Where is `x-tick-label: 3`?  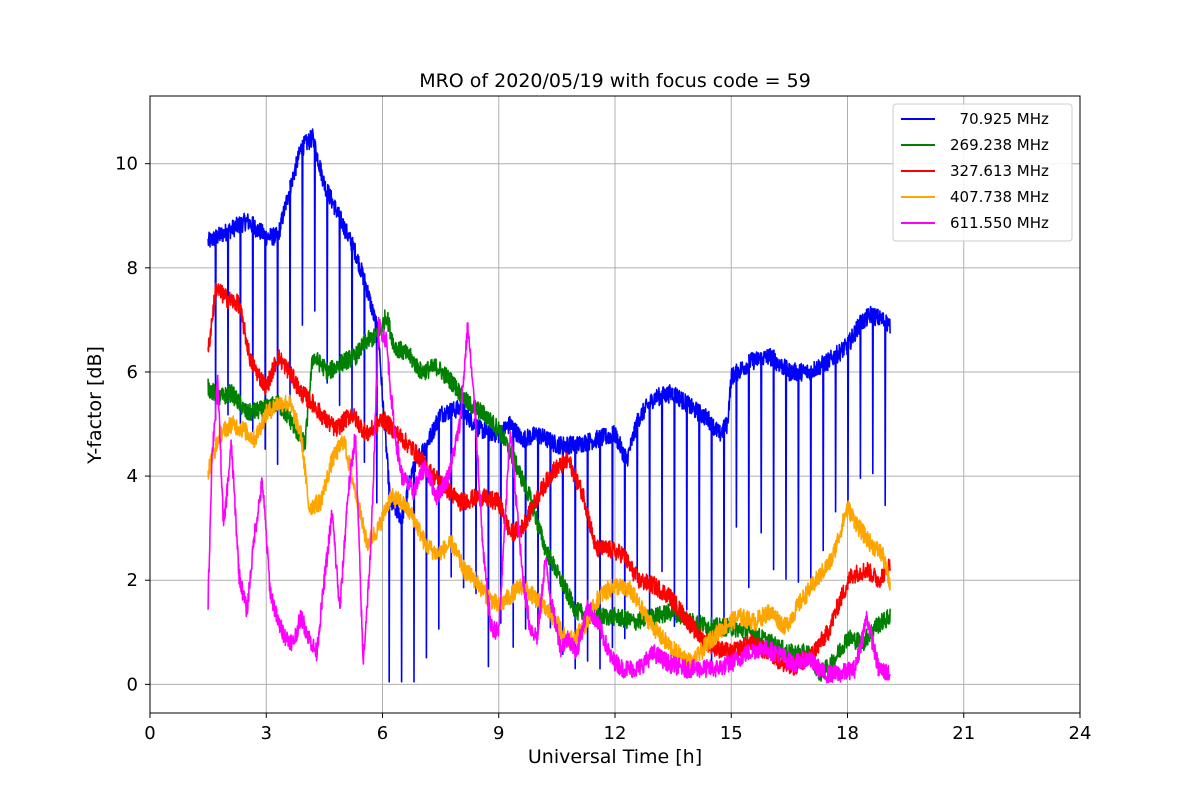
x-tick-label: 3 is located at coordinates (266, 733).